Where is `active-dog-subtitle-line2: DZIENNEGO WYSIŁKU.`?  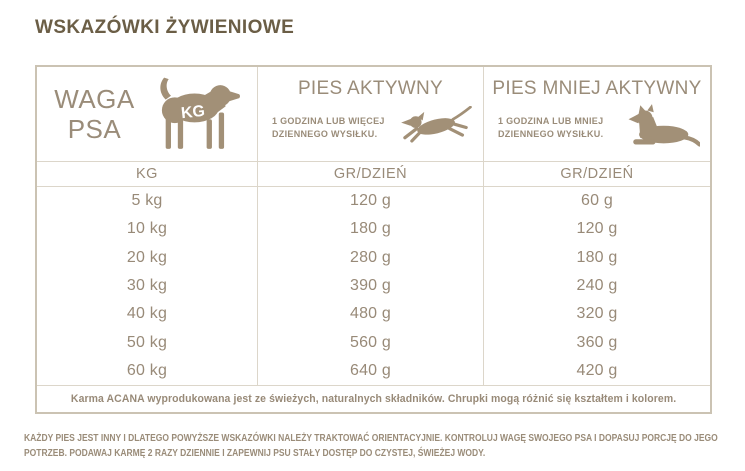 active-dog-subtitle-line2: DZIENNEGO WYSIŁKU. is located at coordinates (325, 133).